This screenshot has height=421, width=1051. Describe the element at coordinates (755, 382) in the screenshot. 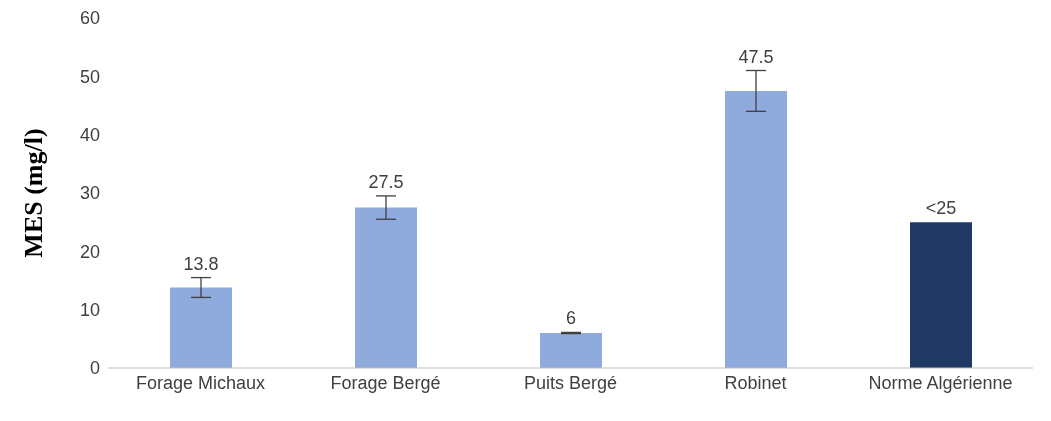

I see `x-tick-label: Robinet` at that location.